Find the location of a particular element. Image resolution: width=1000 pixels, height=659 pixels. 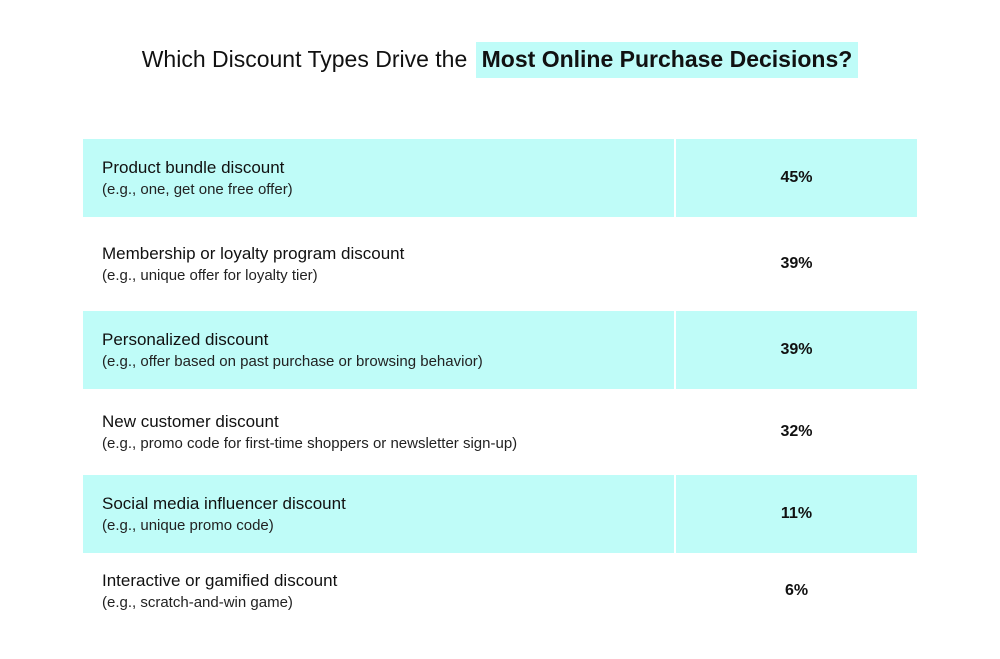

discount-type-label: Social media influencer discount is located at coordinates (224, 503).